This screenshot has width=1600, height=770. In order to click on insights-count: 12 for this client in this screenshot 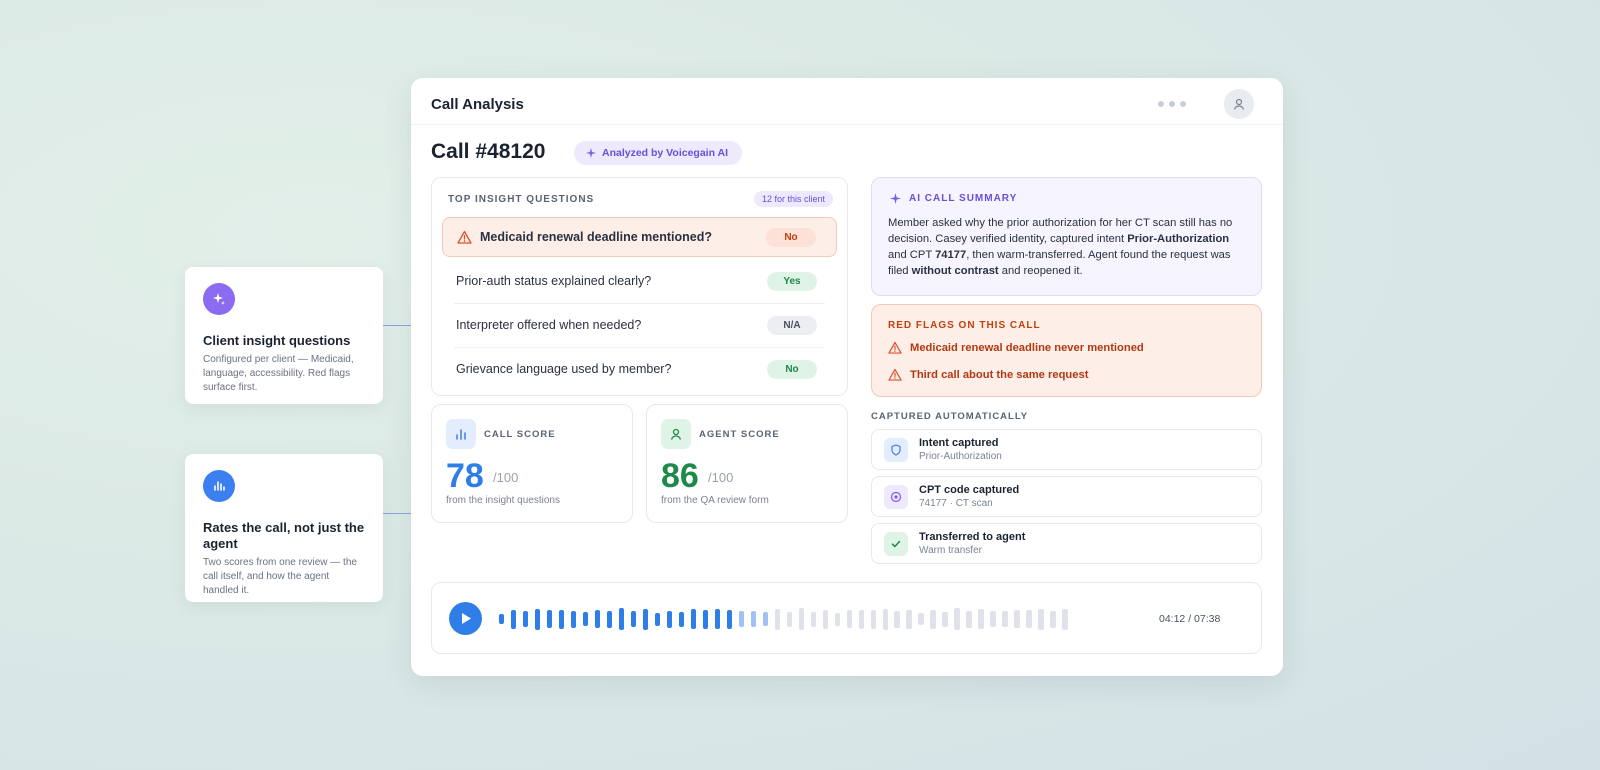, I will do `click(793, 199)`.